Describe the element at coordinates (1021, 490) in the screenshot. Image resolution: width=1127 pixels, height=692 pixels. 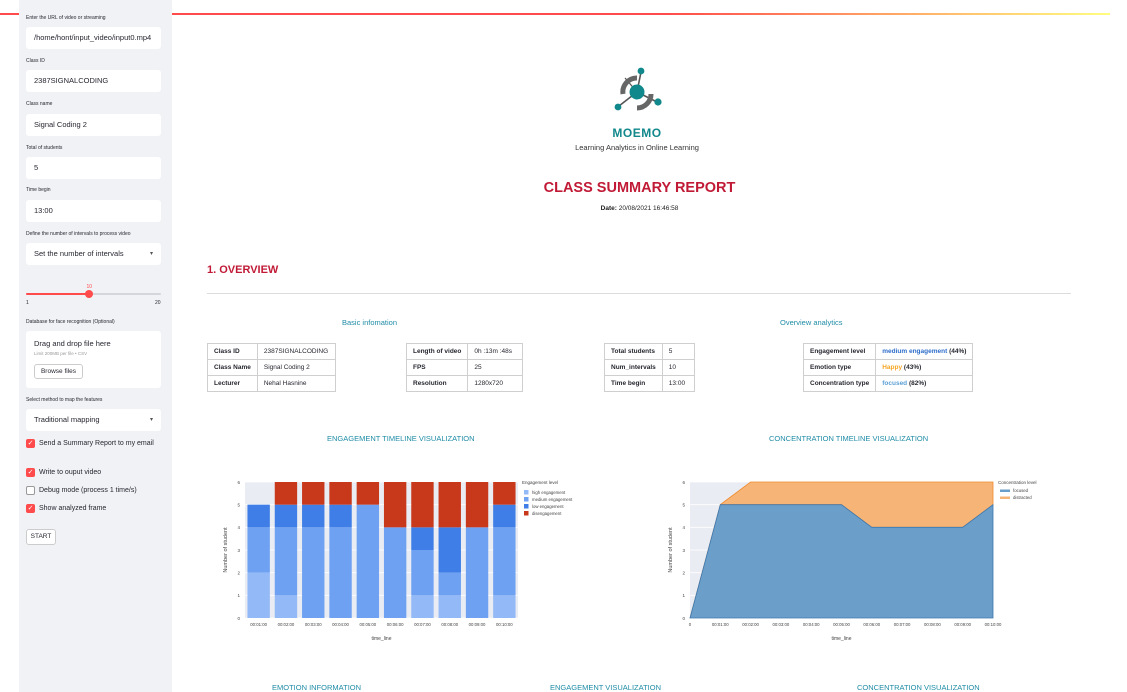
I see `legend-label: focused` at that location.